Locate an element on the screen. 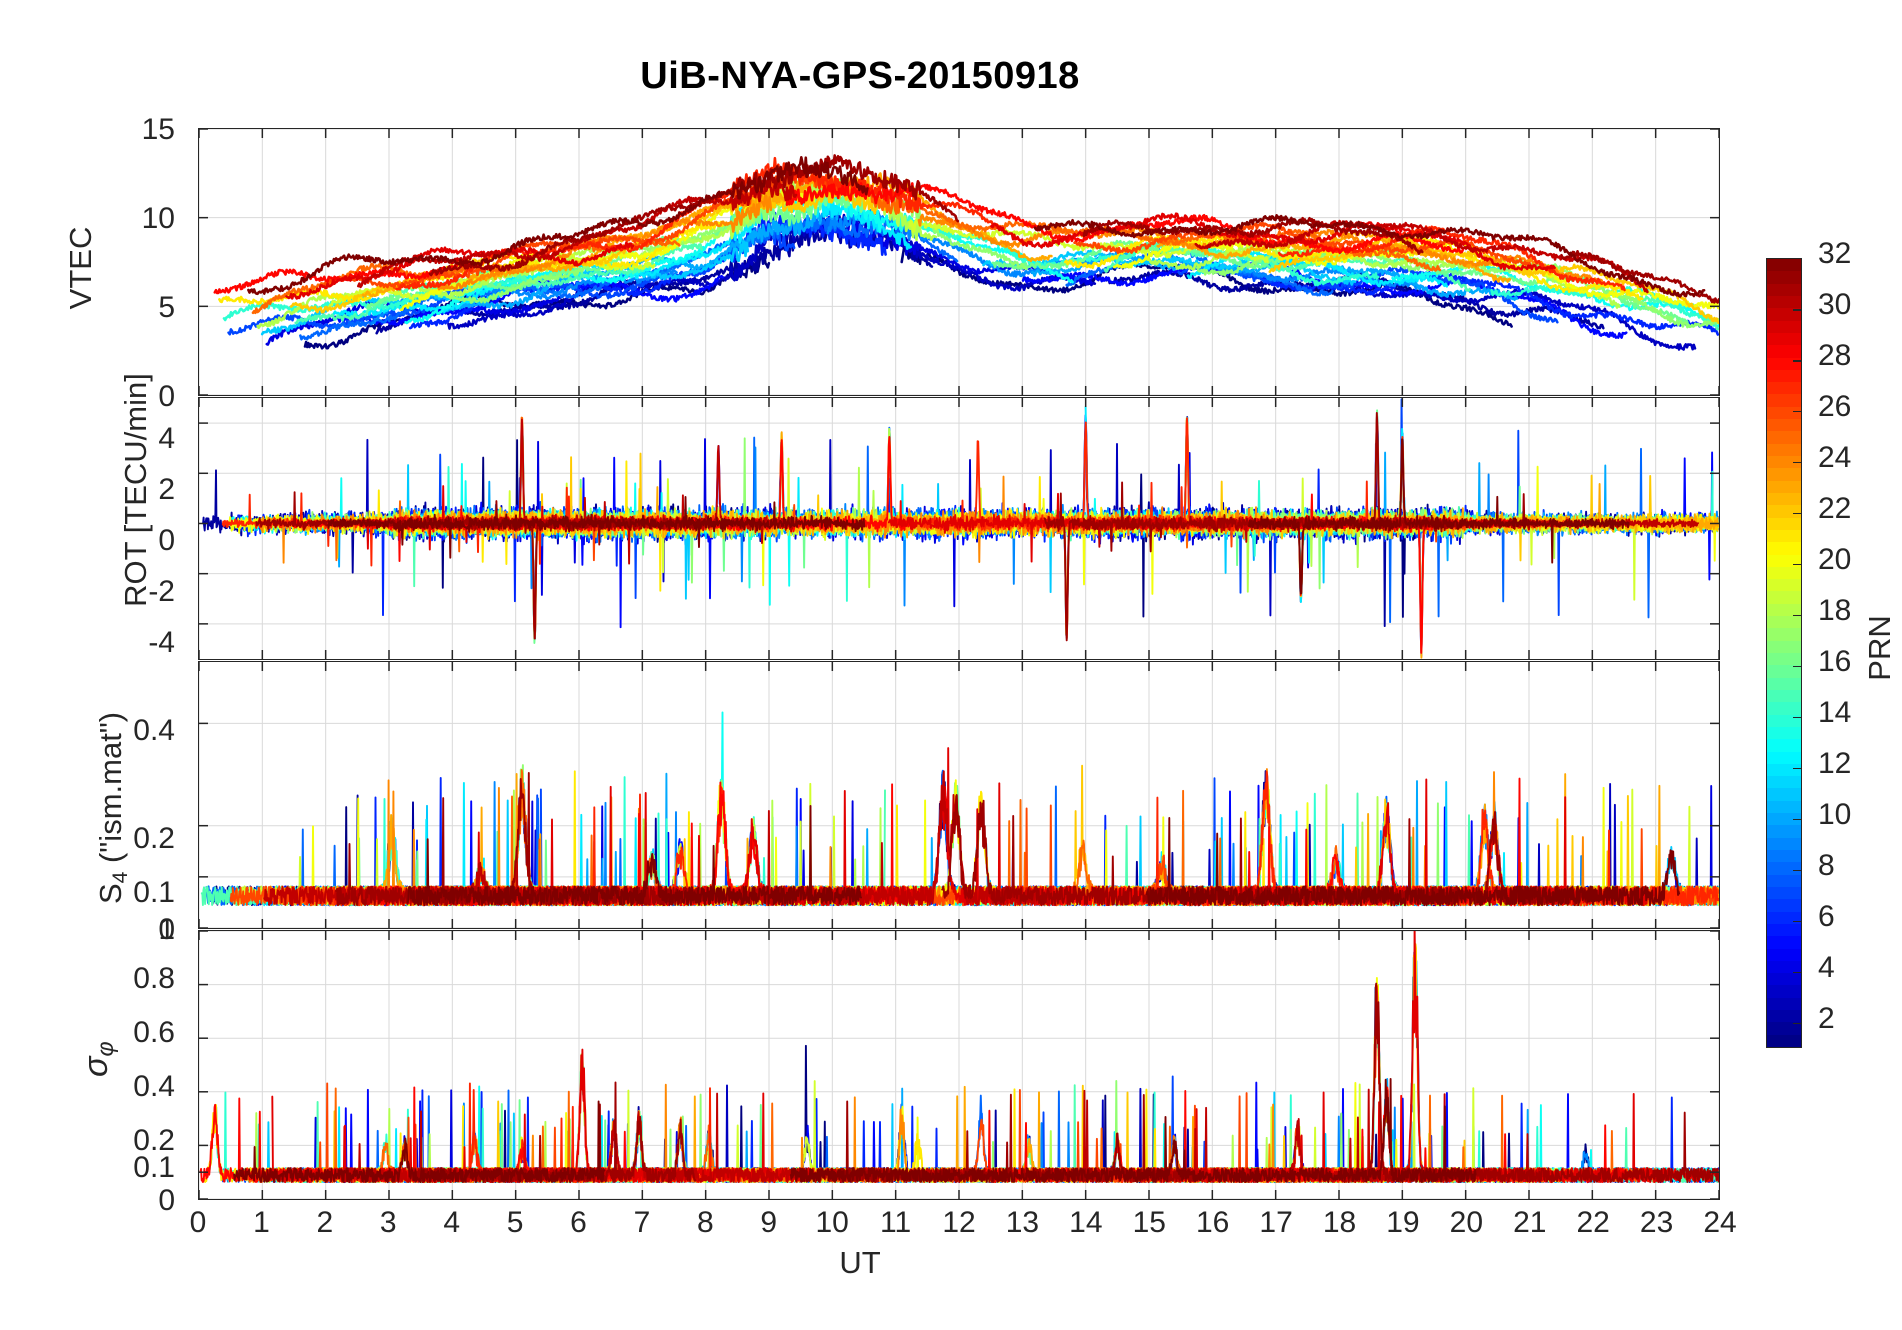  xtick-11: 11 is located at coordinates (896, 1222).